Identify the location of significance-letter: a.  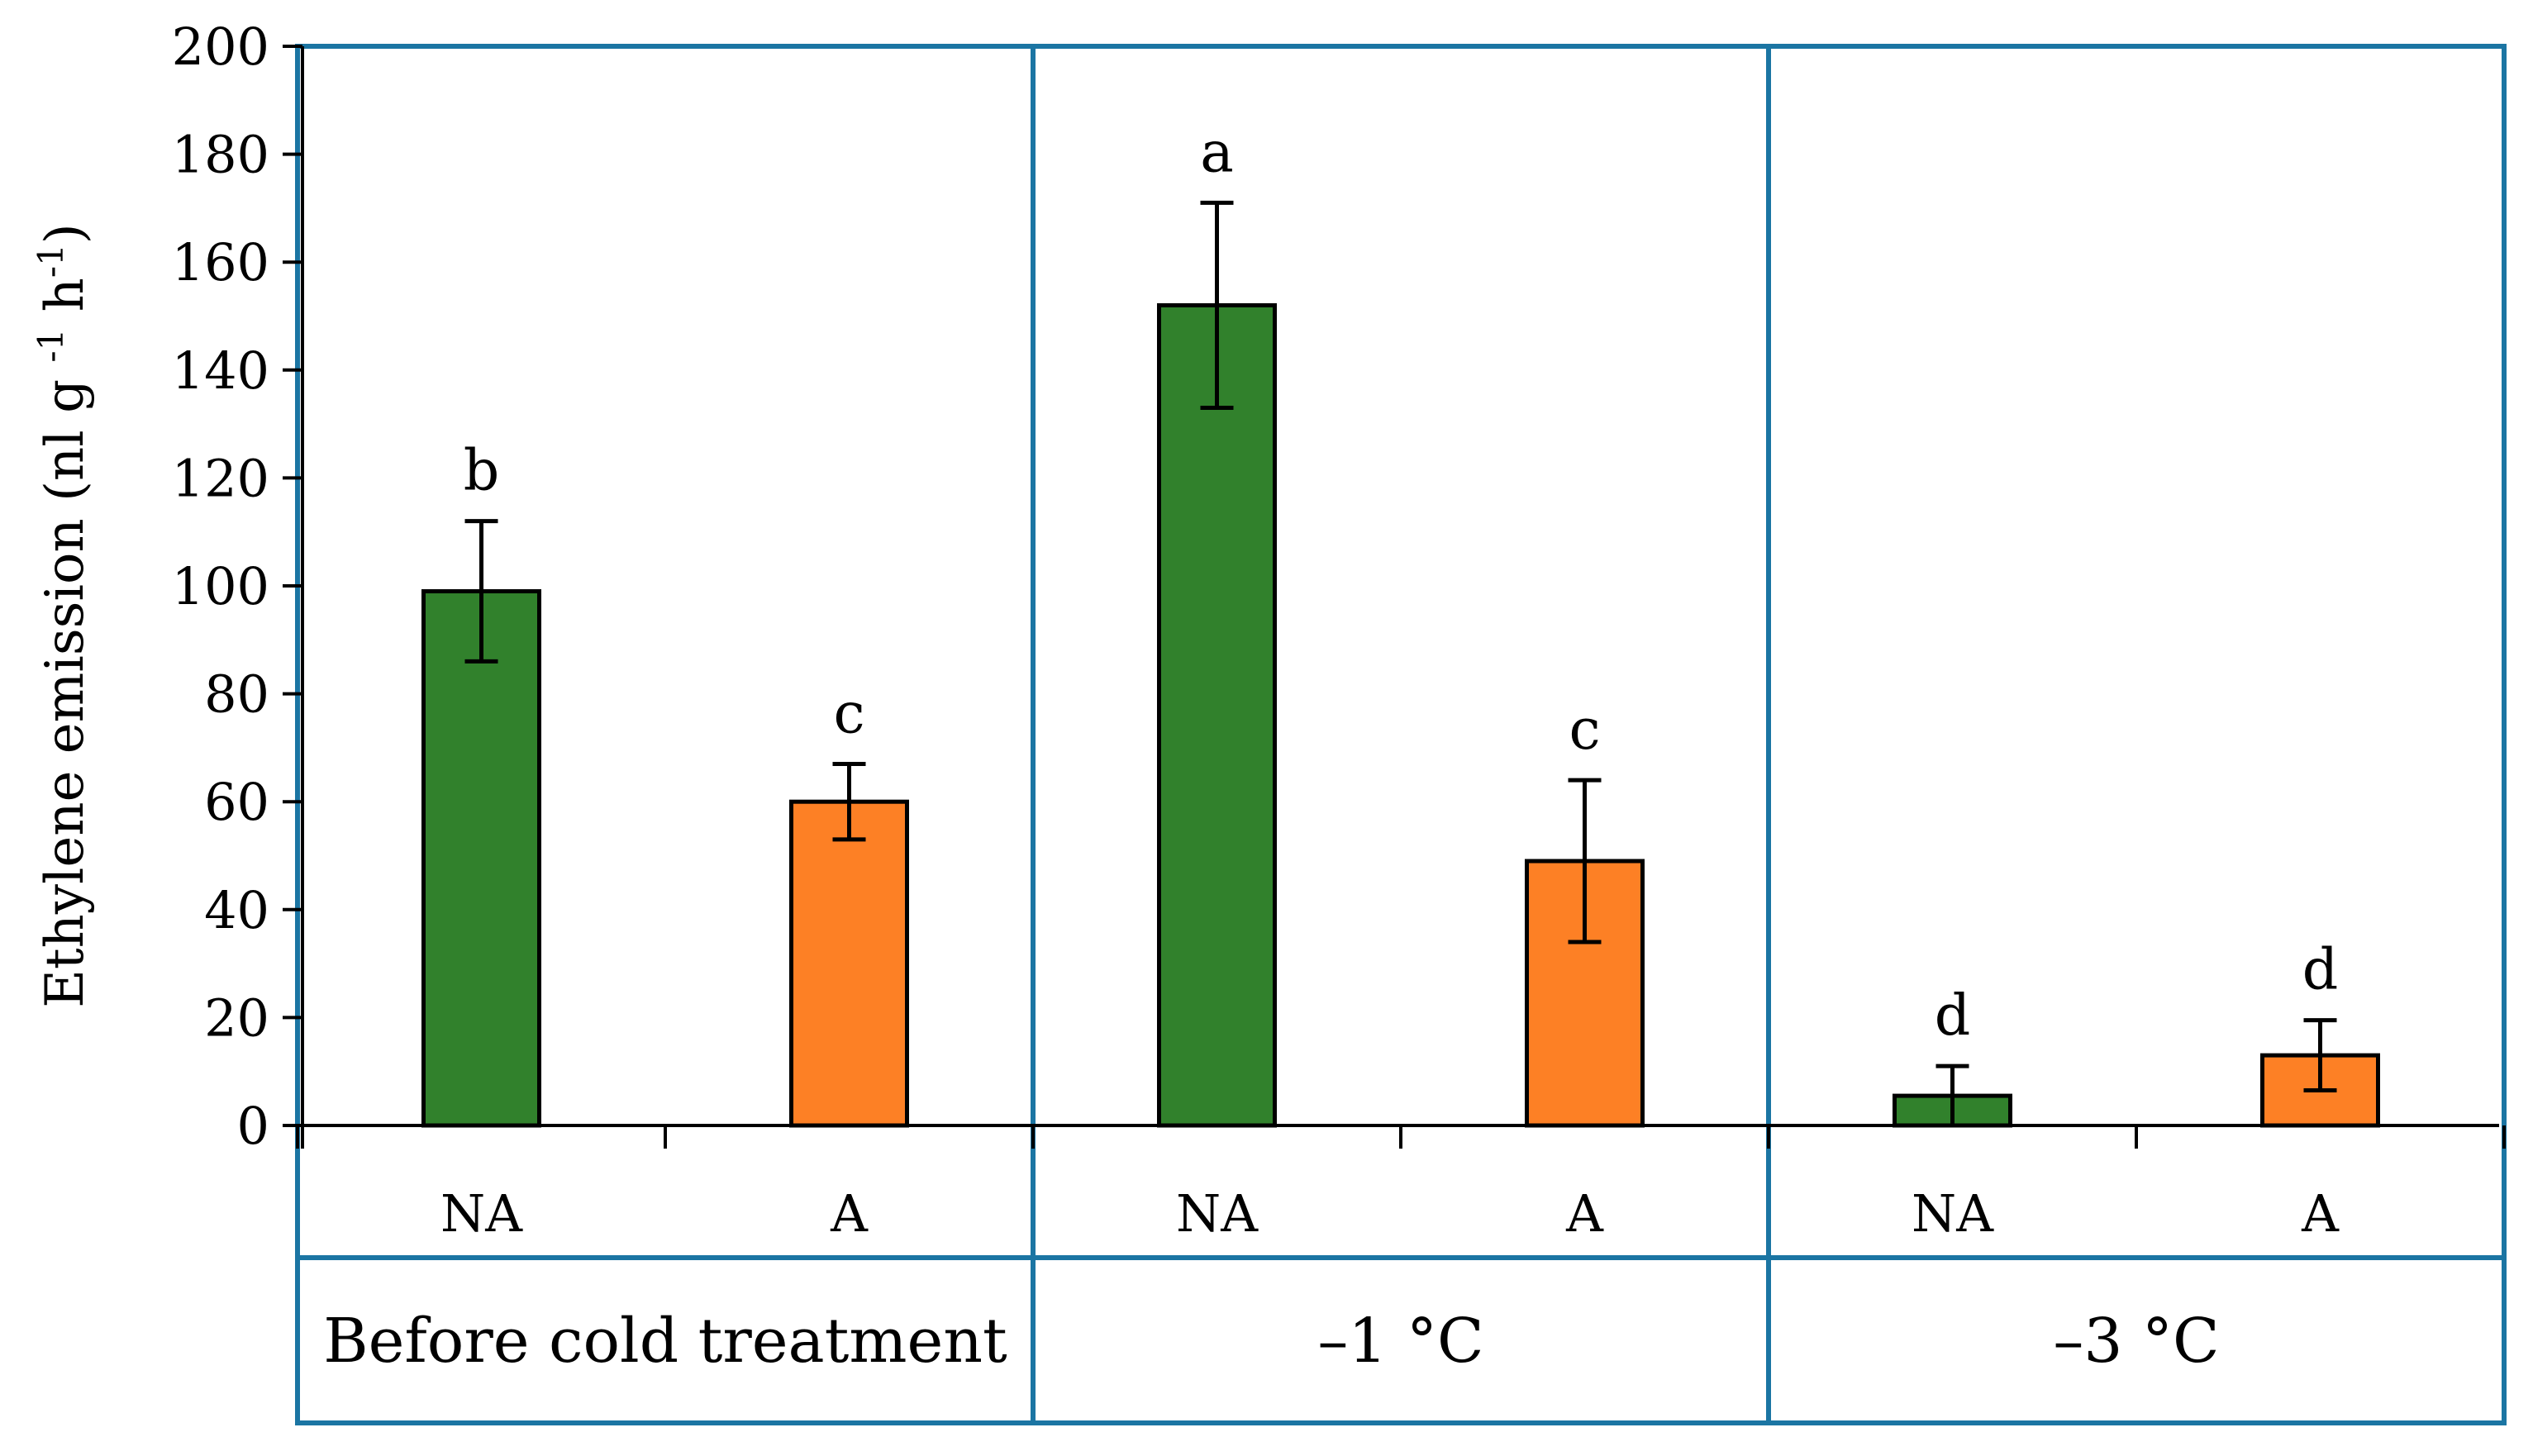
(1217, 152).